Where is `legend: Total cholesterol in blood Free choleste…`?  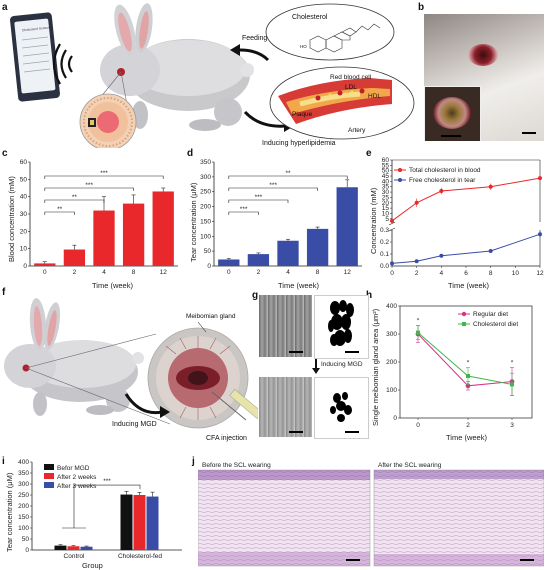 legend: Total cholesterol in blood Free choleste… is located at coordinates (437, 175).